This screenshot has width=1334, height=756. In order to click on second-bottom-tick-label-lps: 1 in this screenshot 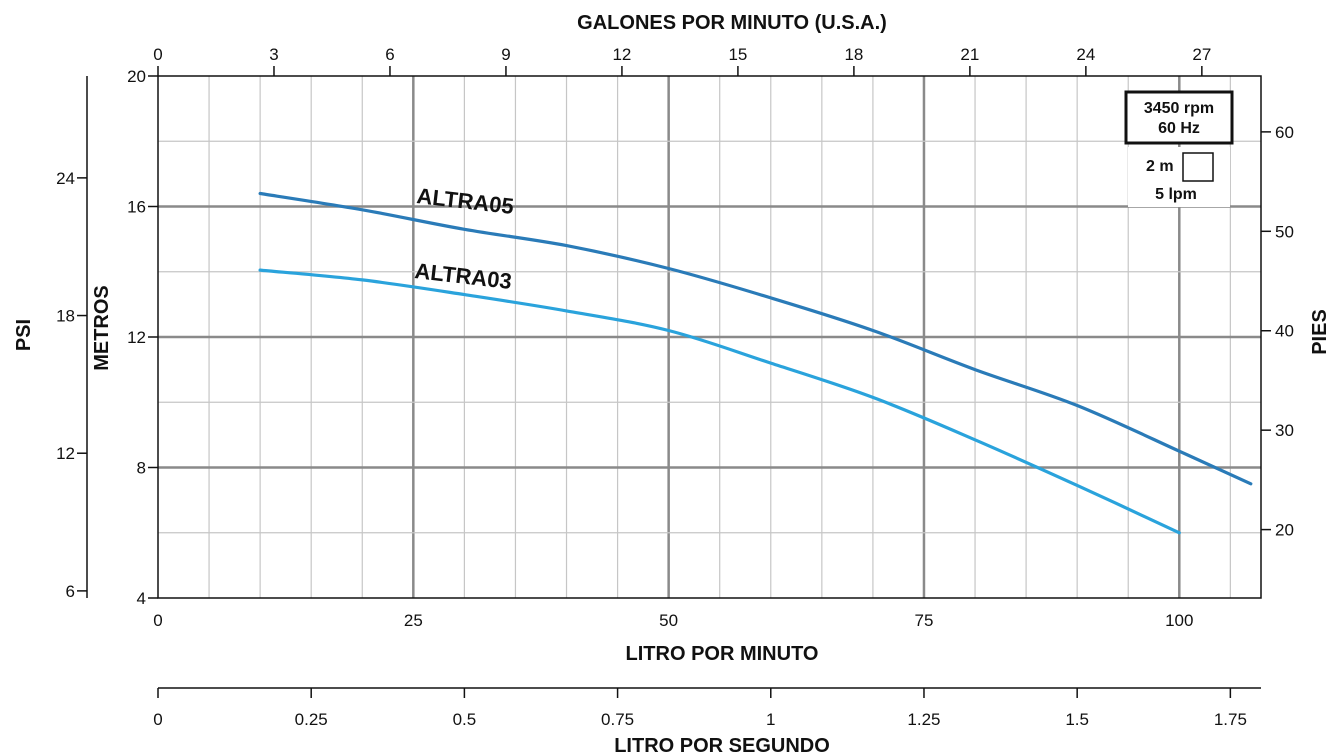, I will do `click(770, 719)`.